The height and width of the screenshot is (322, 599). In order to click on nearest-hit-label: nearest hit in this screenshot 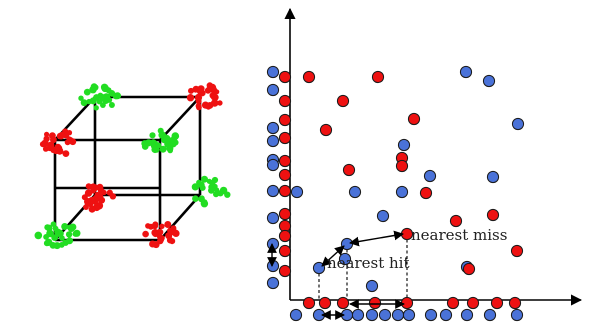, I will do `click(368, 263)`.